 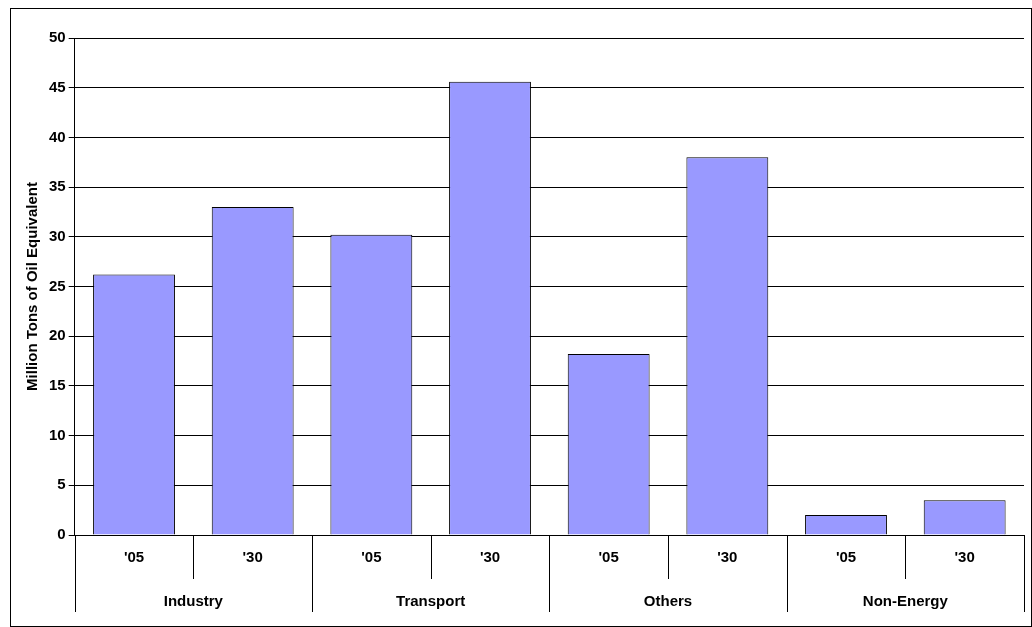 I want to click on y-tick-label: 30, so click(x=57, y=235).